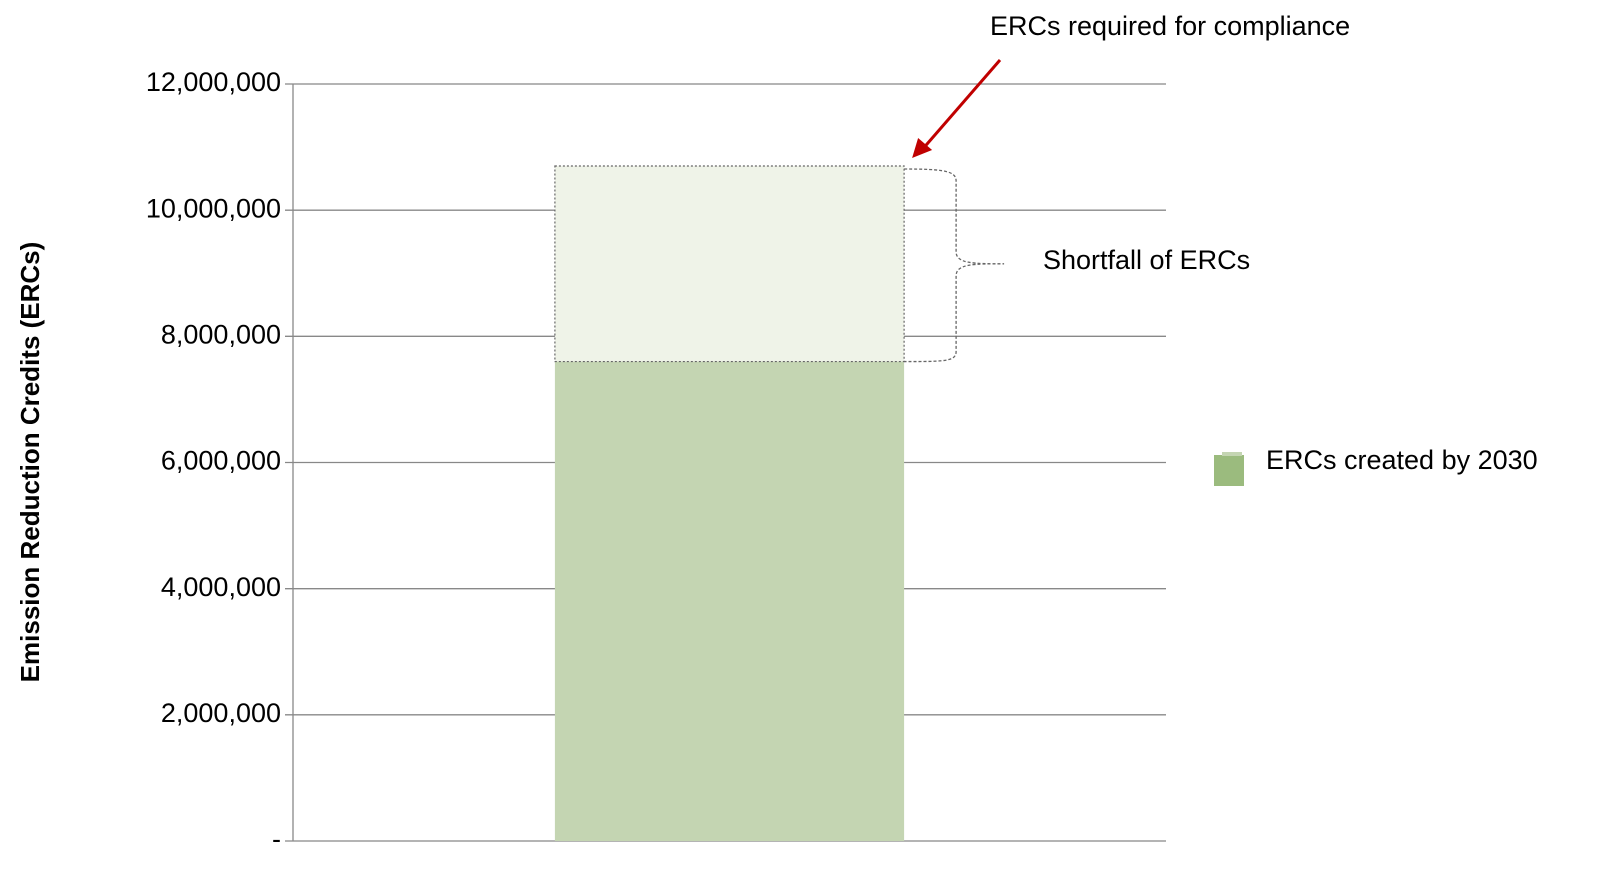 This screenshot has width=1614, height=871. What do you see at coordinates (729, 264) in the screenshot?
I see `shortfall-bar` at bounding box center [729, 264].